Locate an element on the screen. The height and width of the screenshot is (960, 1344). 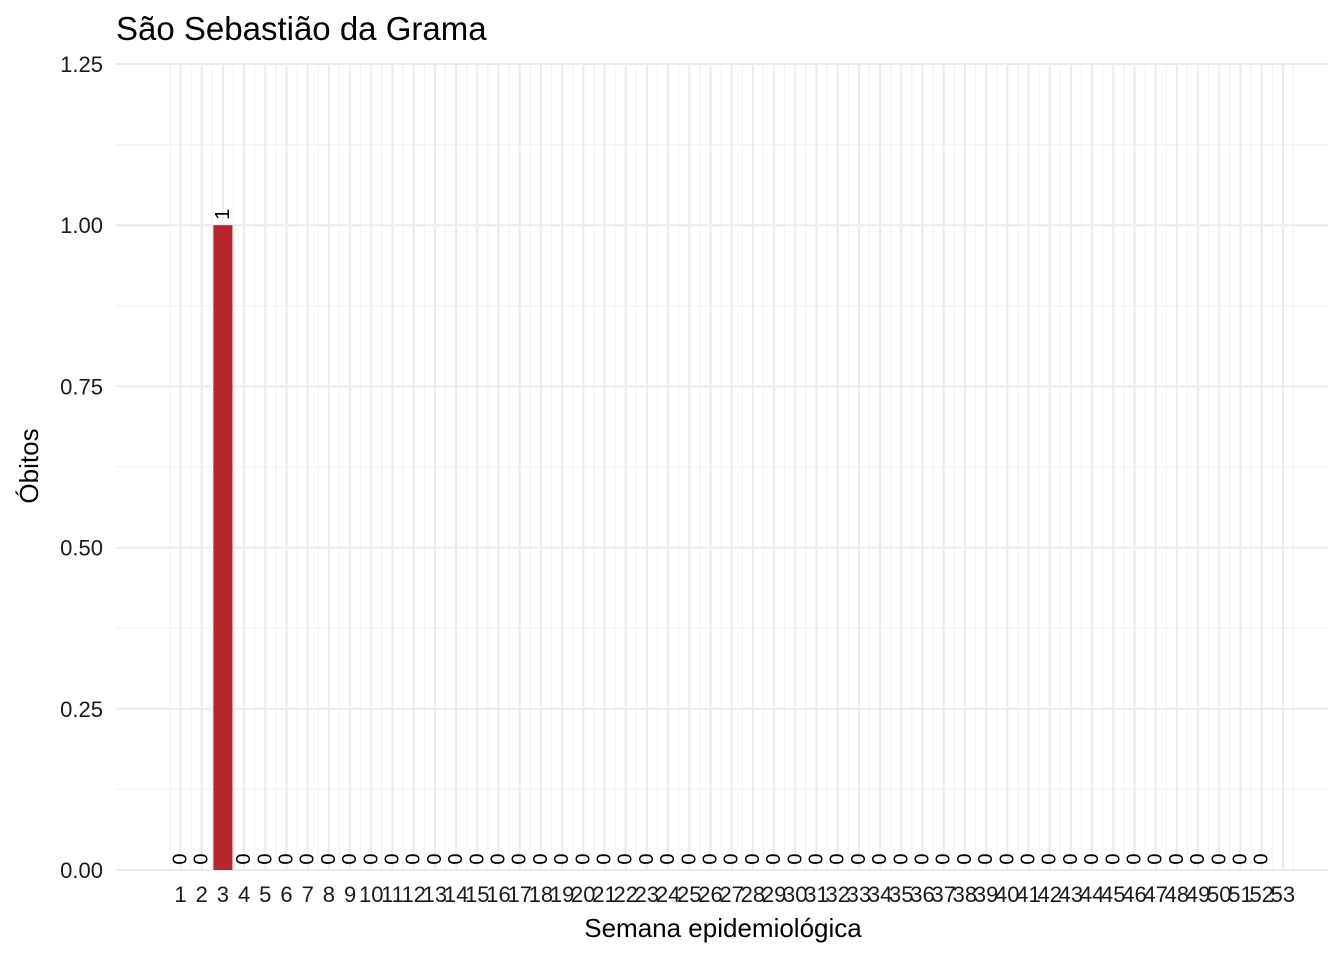
x-tick-label: 7 is located at coordinates (308, 894).